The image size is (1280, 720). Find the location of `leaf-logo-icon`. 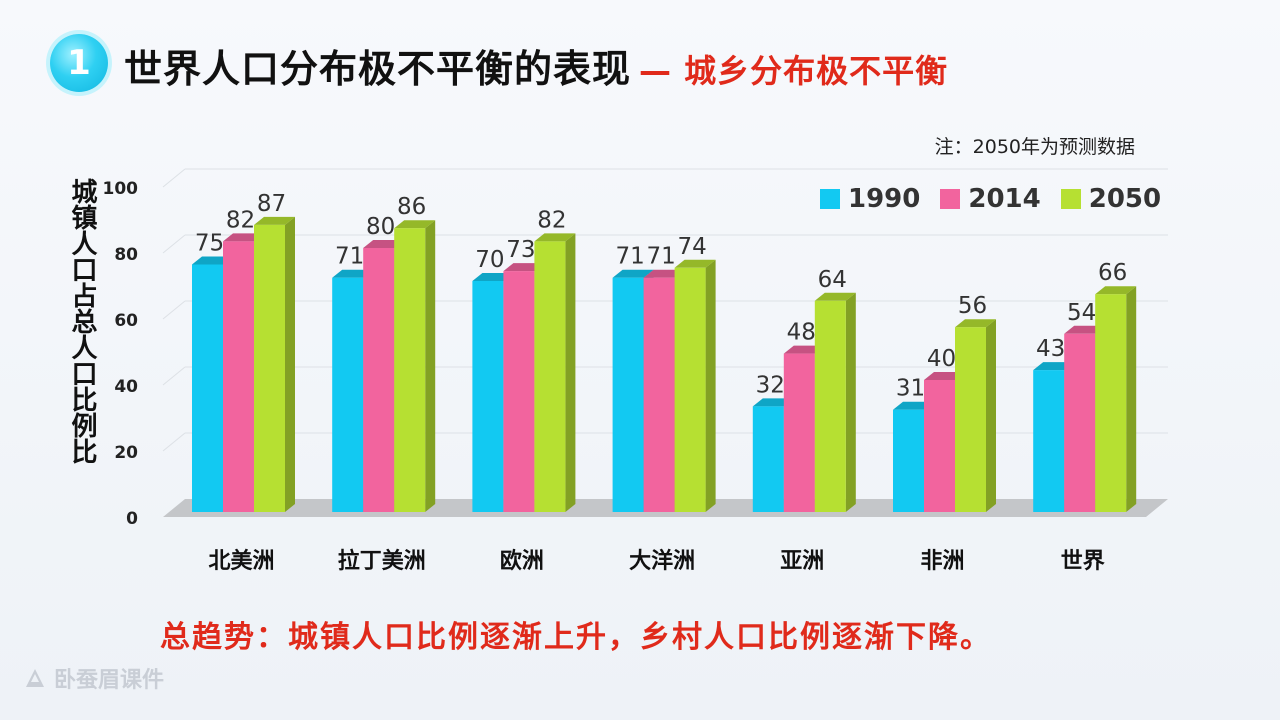

leaf-logo-icon is located at coordinates (35, 678).